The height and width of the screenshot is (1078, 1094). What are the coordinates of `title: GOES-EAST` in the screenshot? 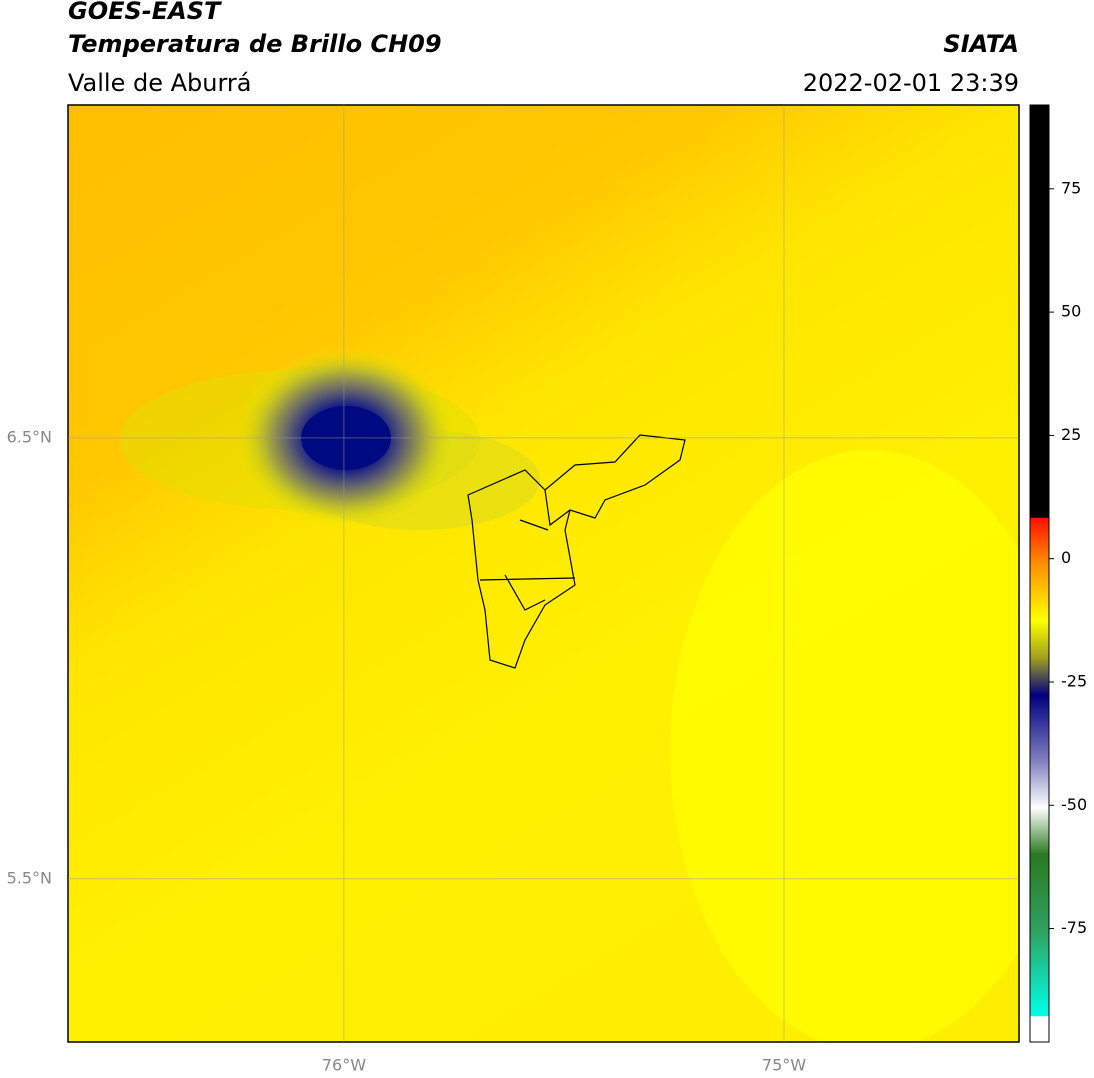 It's located at (145, 12).